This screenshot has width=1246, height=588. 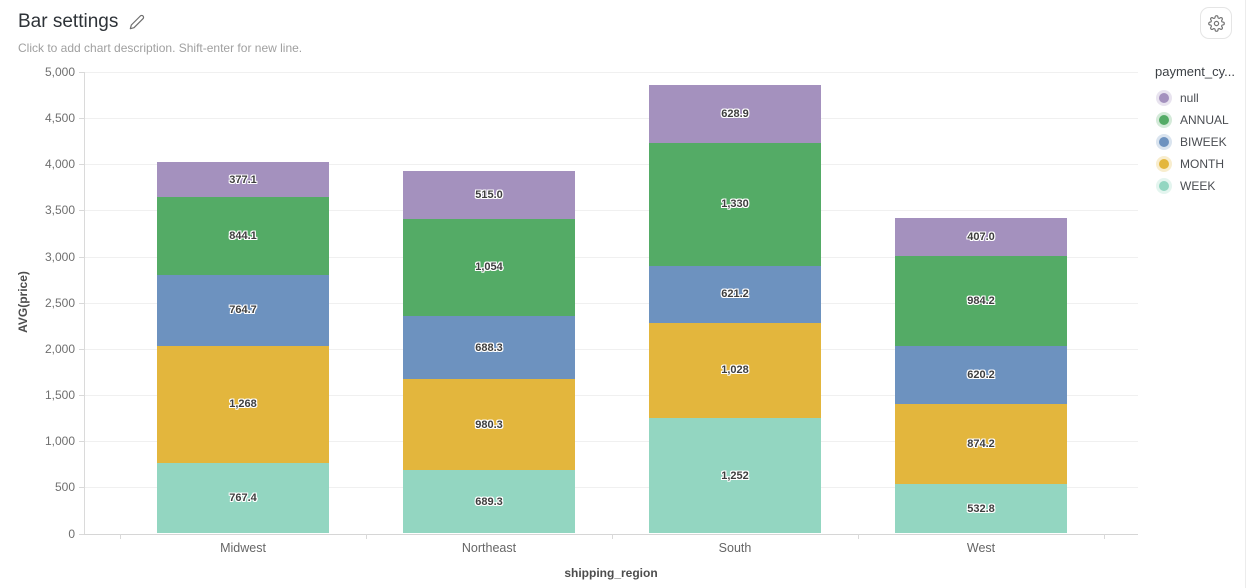 I want to click on legend-item-month: MONTH, so click(x=1200, y=164).